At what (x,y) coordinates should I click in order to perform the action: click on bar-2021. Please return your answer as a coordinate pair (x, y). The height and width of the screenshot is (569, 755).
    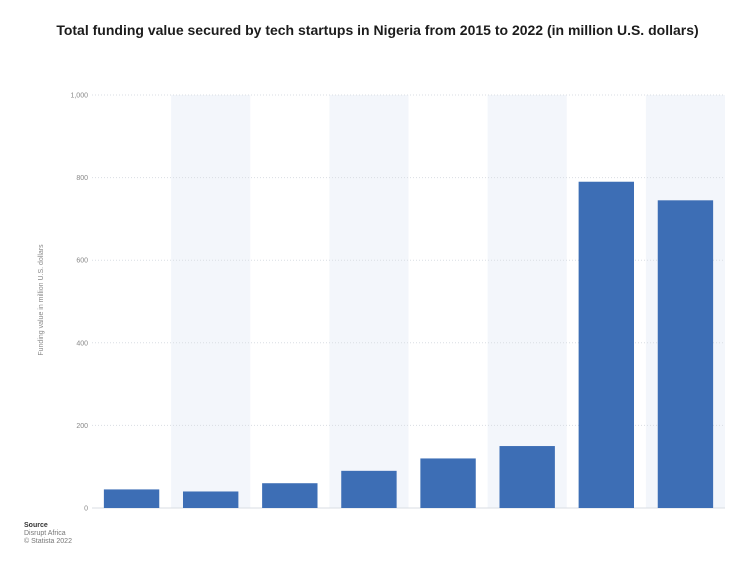
    Looking at the image, I should click on (606, 345).